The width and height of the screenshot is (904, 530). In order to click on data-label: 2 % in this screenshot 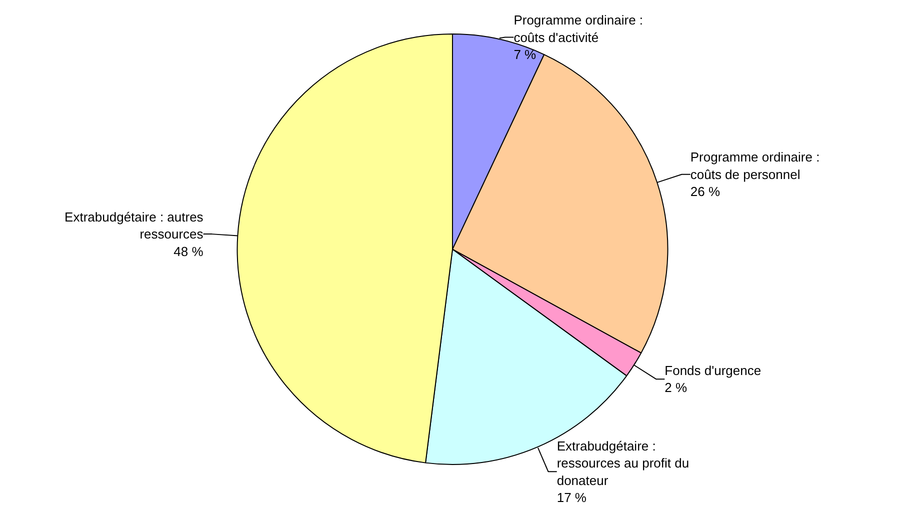, I will do `click(676, 388)`.